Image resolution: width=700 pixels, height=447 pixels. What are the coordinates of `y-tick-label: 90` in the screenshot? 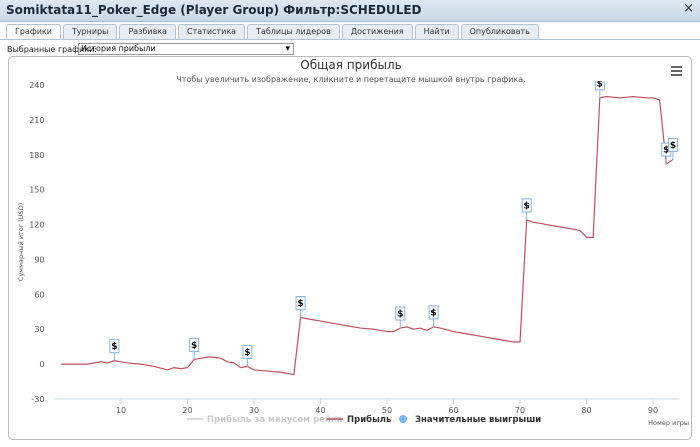 It's located at (39, 259).